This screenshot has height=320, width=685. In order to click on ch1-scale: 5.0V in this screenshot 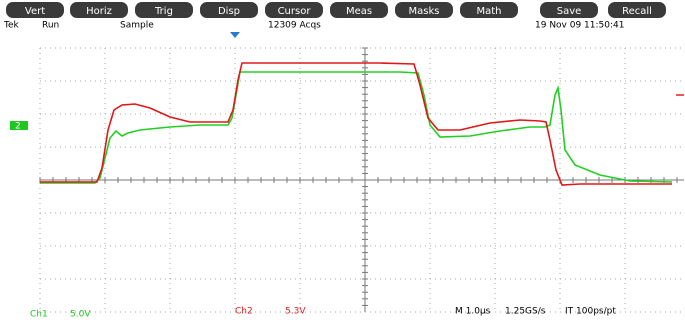, I will do `click(80, 315)`.